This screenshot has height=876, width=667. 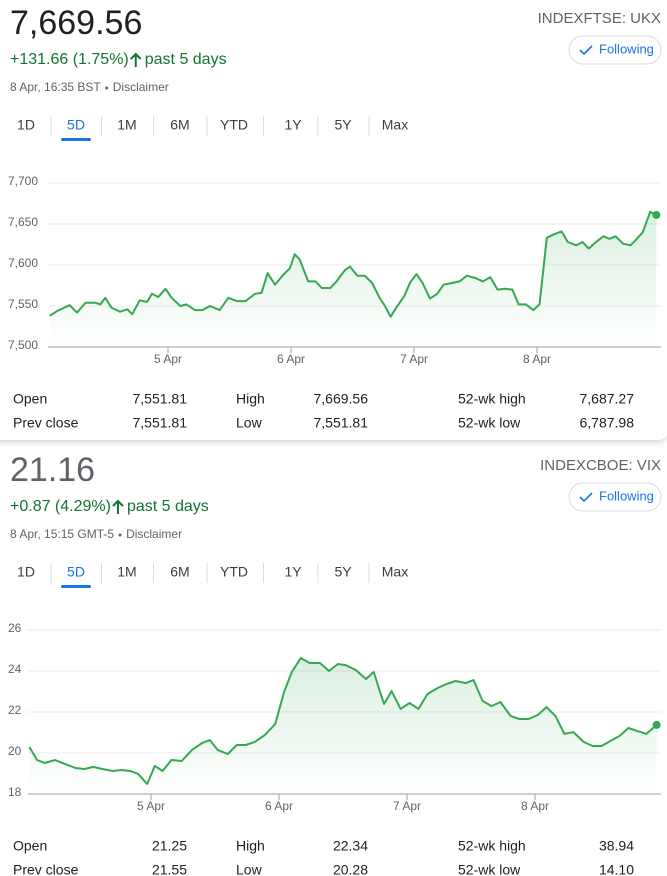 What do you see at coordinates (169, 869) in the screenshot?
I see `stat-value: 21.55` at bounding box center [169, 869].